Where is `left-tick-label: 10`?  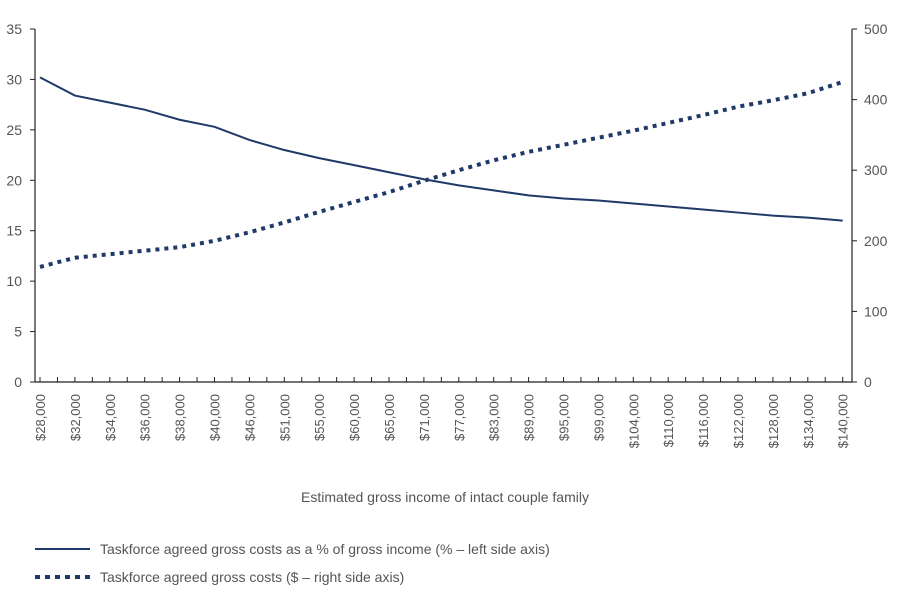 left-tick-label: 10 is located at coordinates (14, 281).